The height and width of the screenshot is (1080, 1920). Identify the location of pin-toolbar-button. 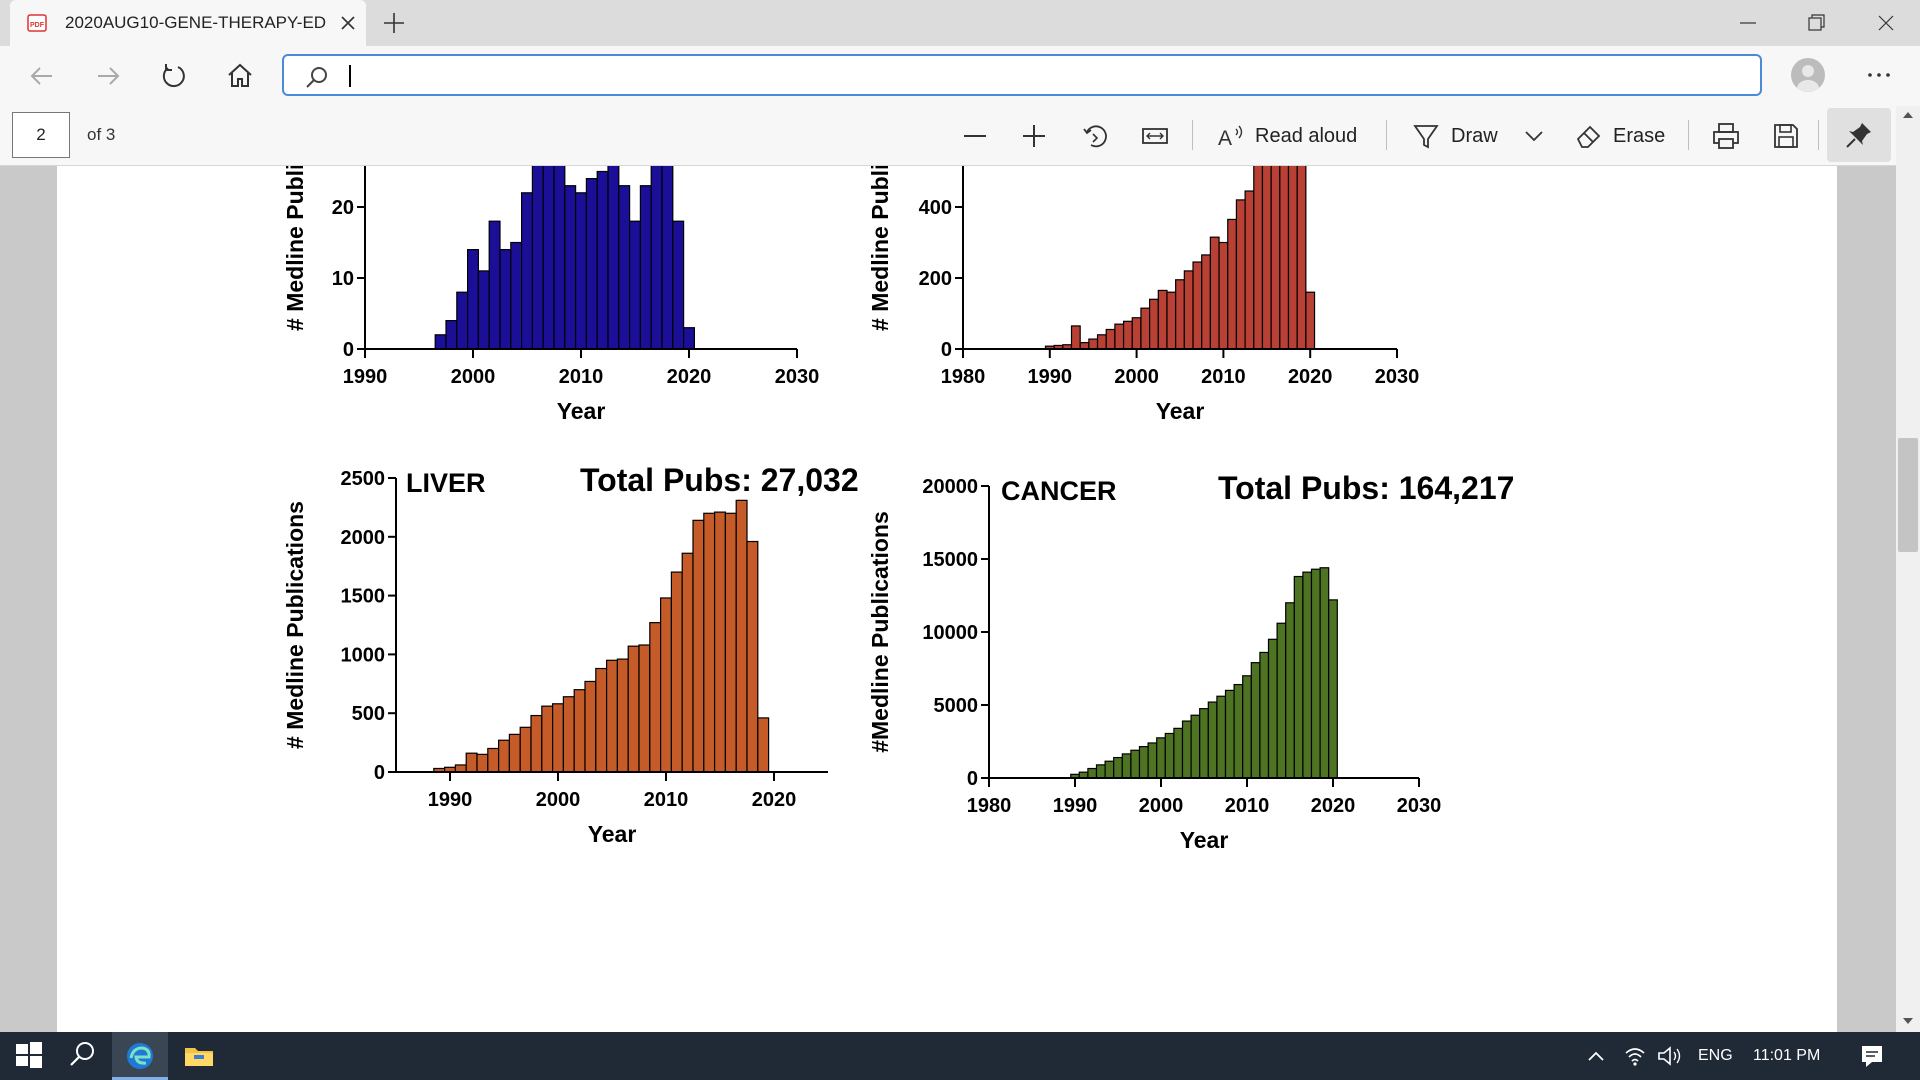
(1859, 135).